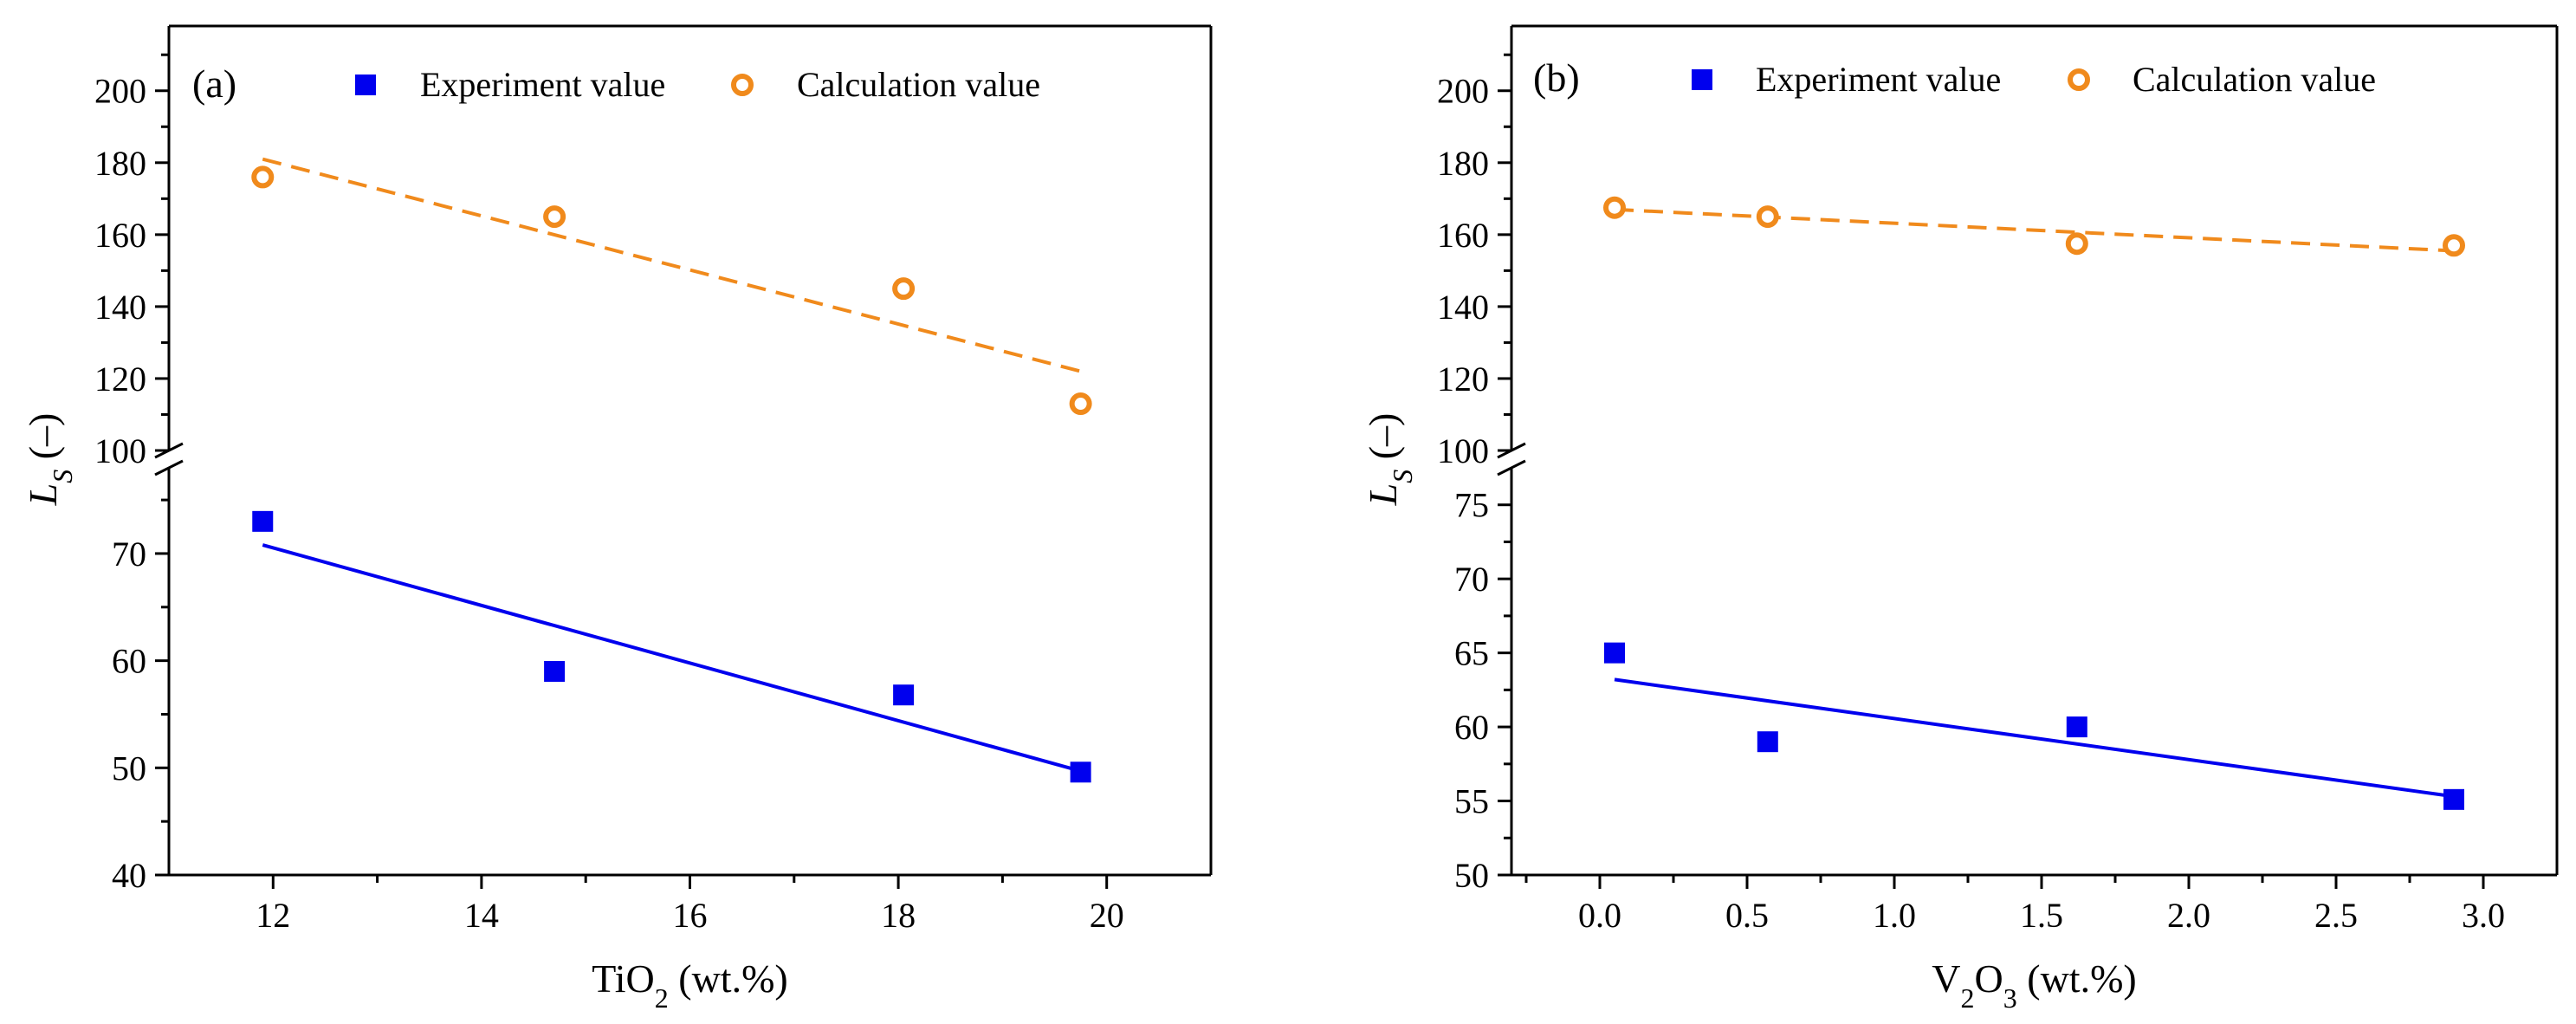  What do you see at coordinates (1894, 915) in the screenshot?
I see `x-tick-label: 1.0` at bounding box center [1894, 915].